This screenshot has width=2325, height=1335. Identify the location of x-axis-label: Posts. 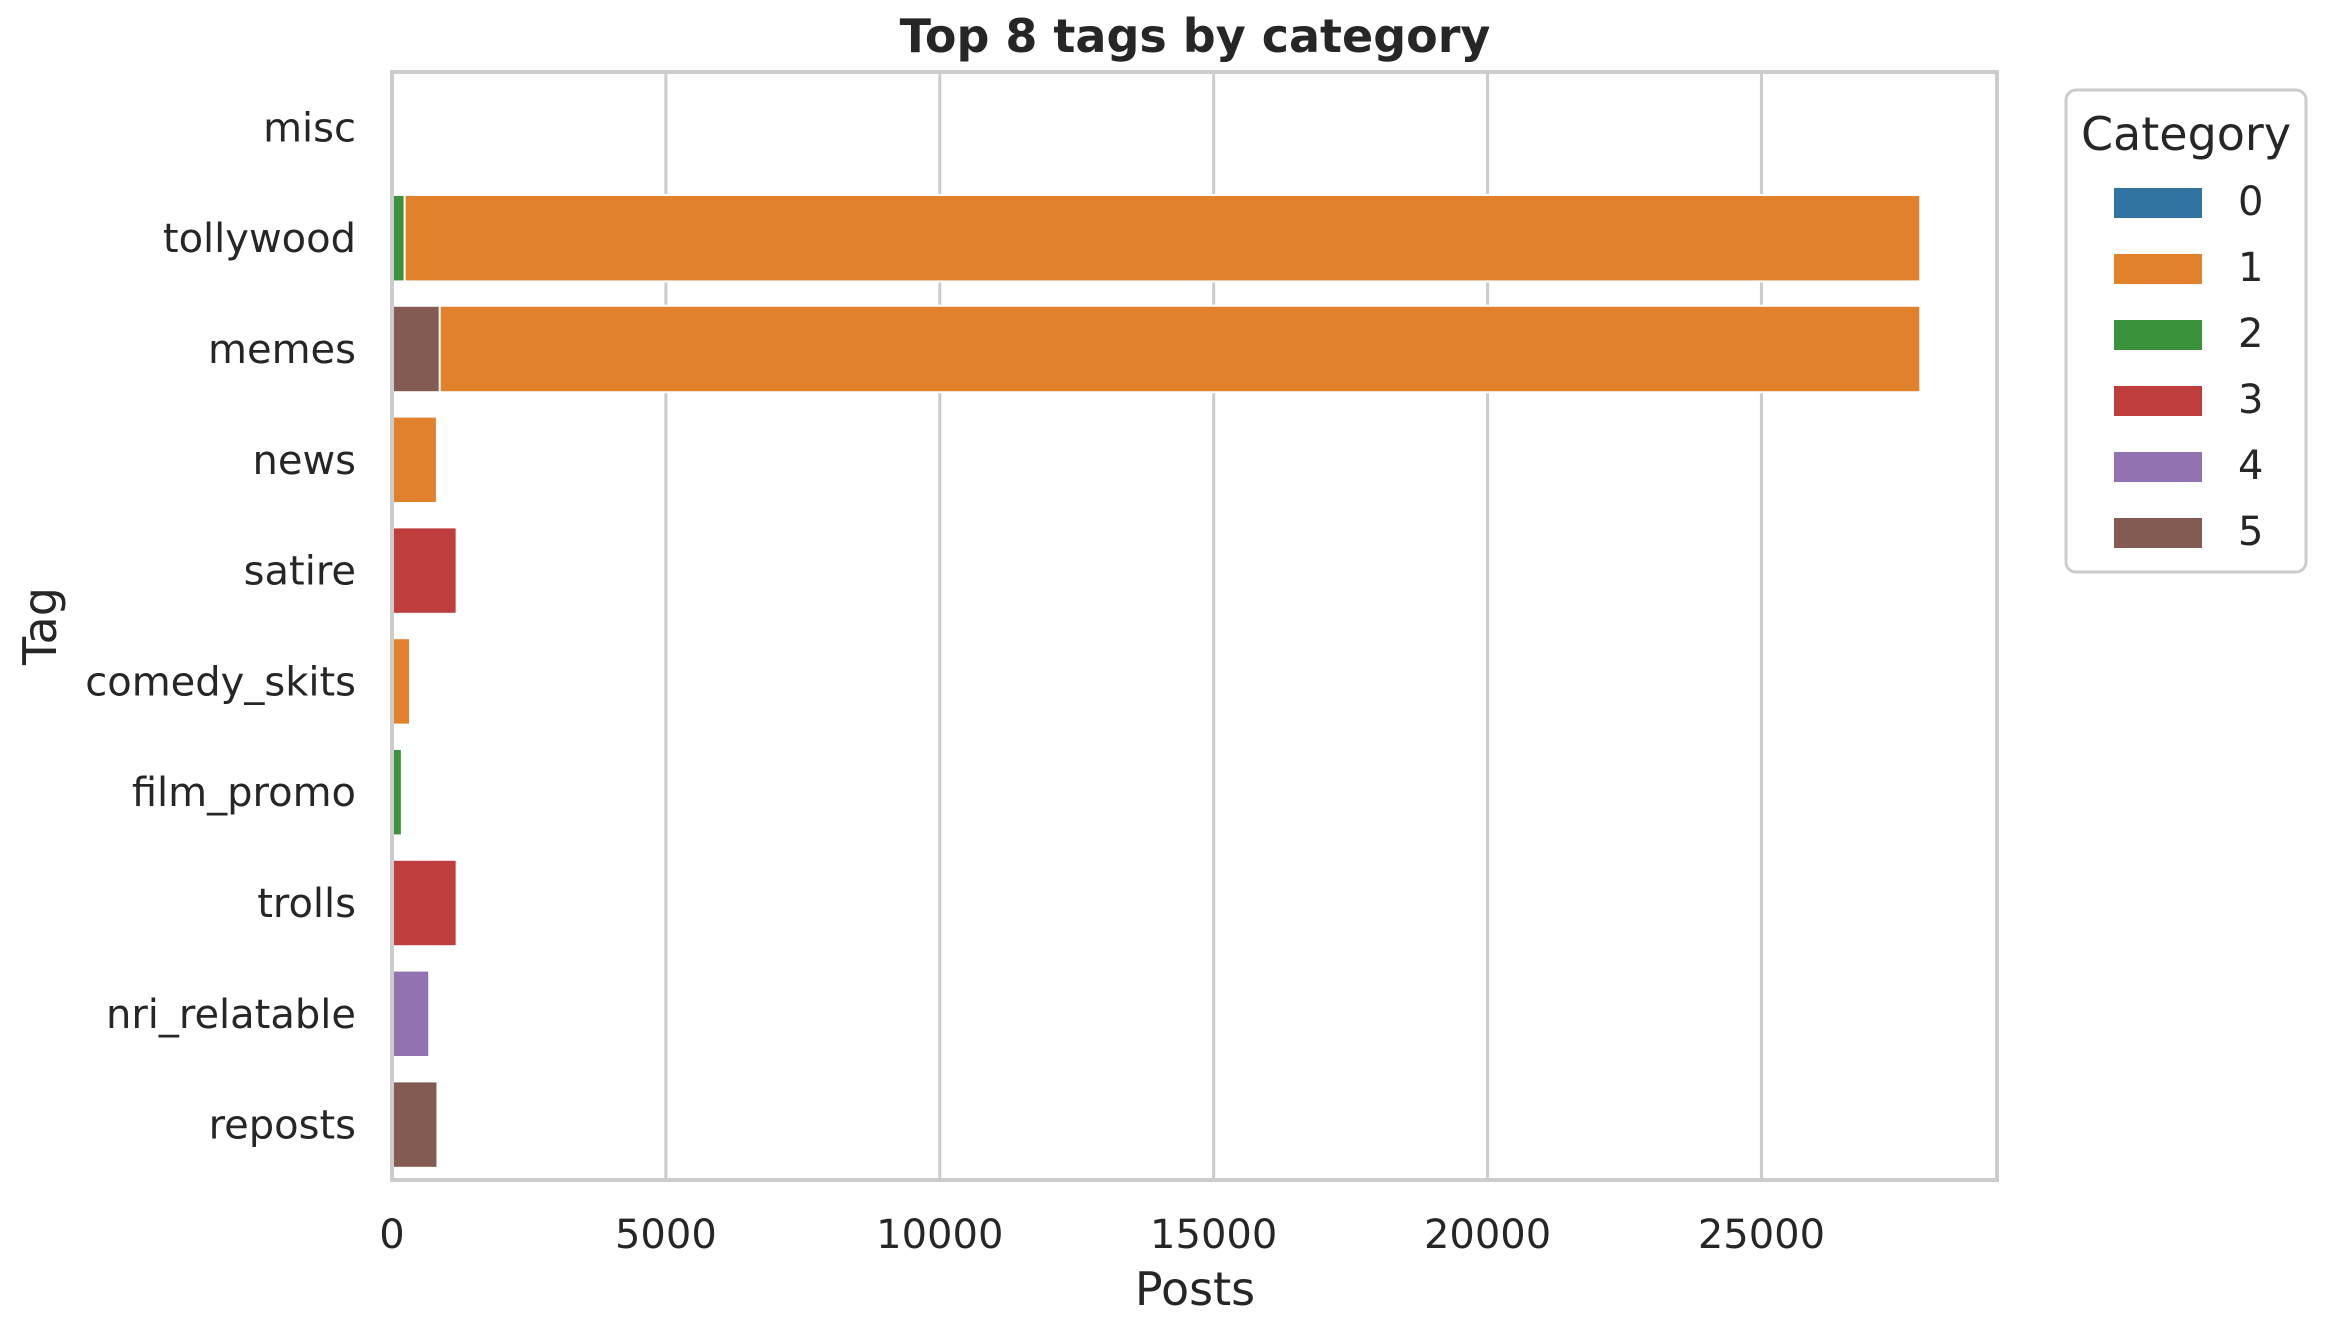
(1195, 1289).